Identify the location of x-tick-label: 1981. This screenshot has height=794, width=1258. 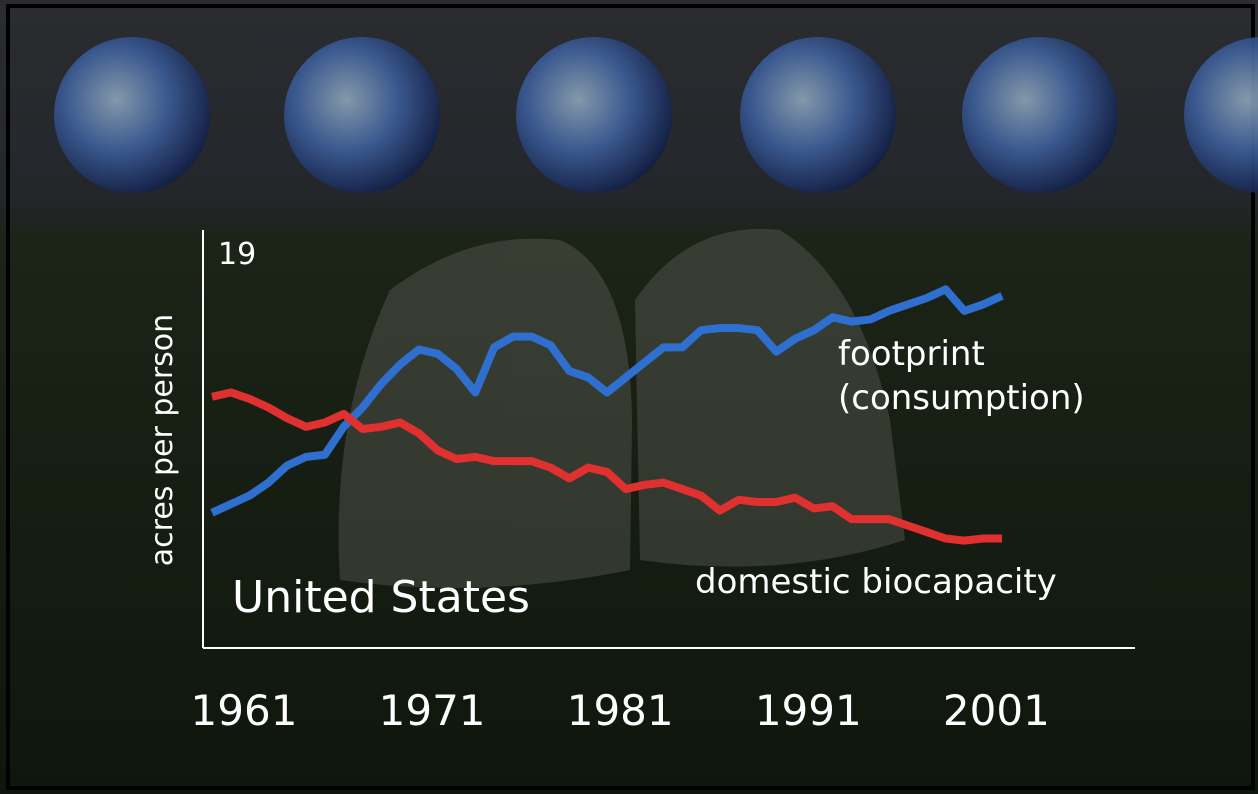
(620, 710).